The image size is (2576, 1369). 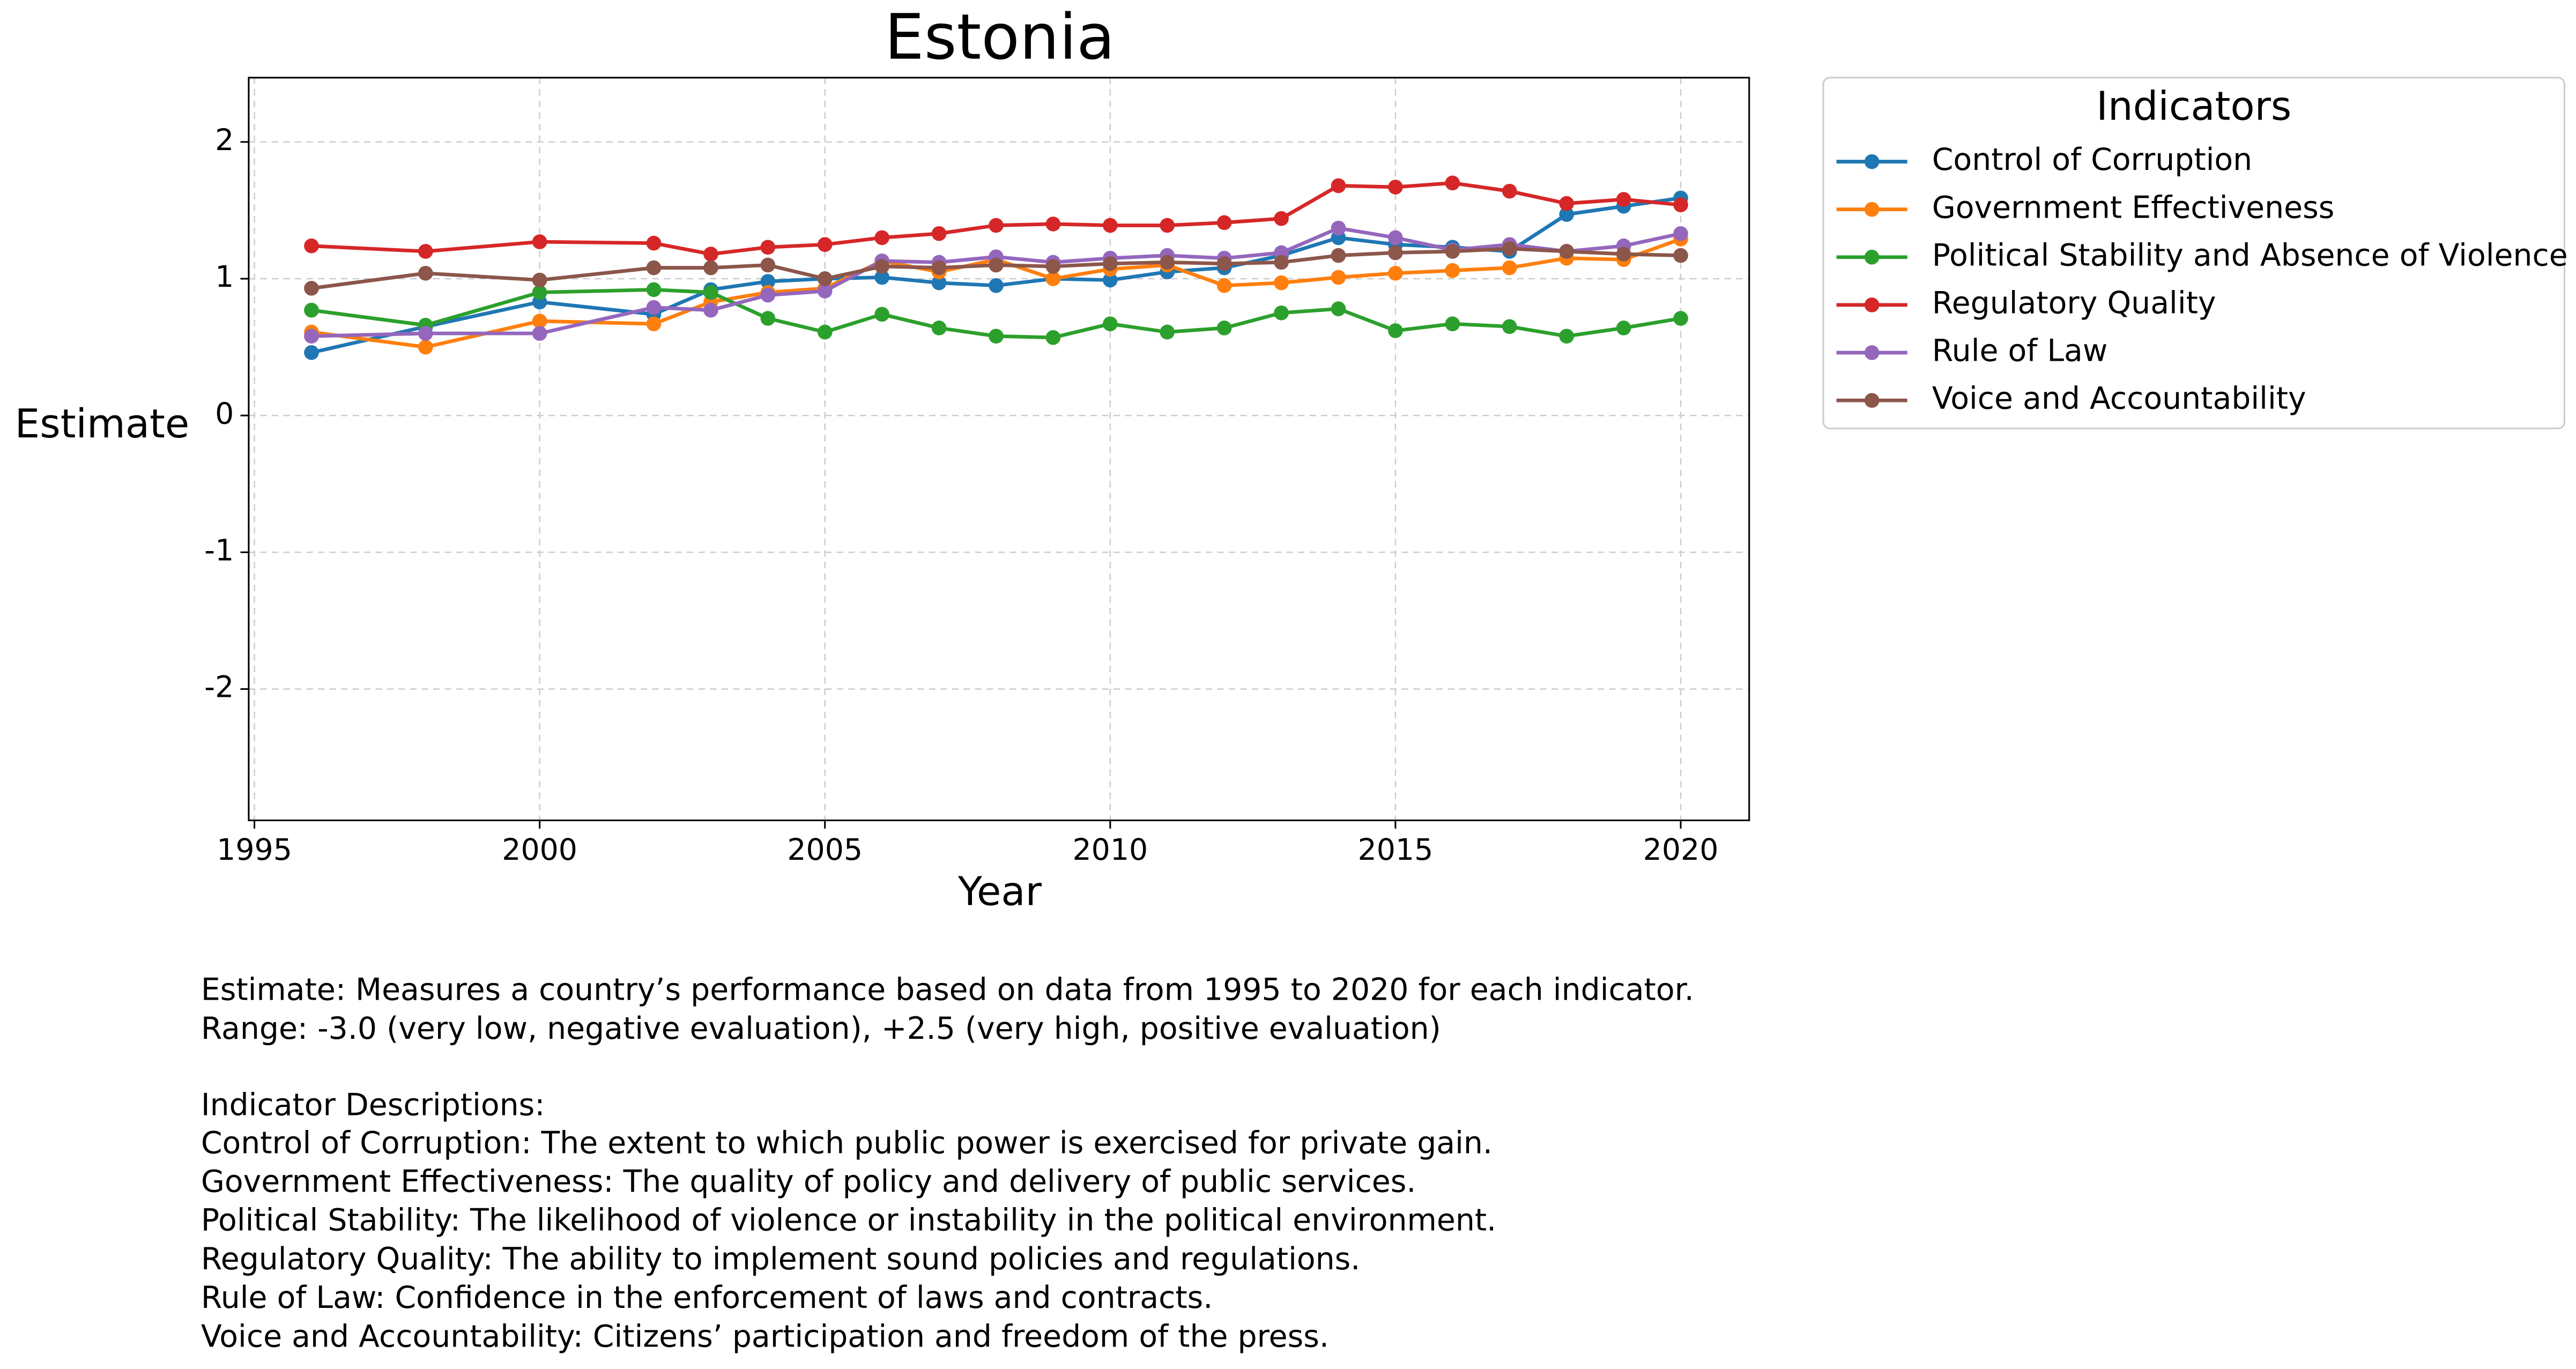 I want to click on y-tick-label: -2, so click(x=219, y=688).